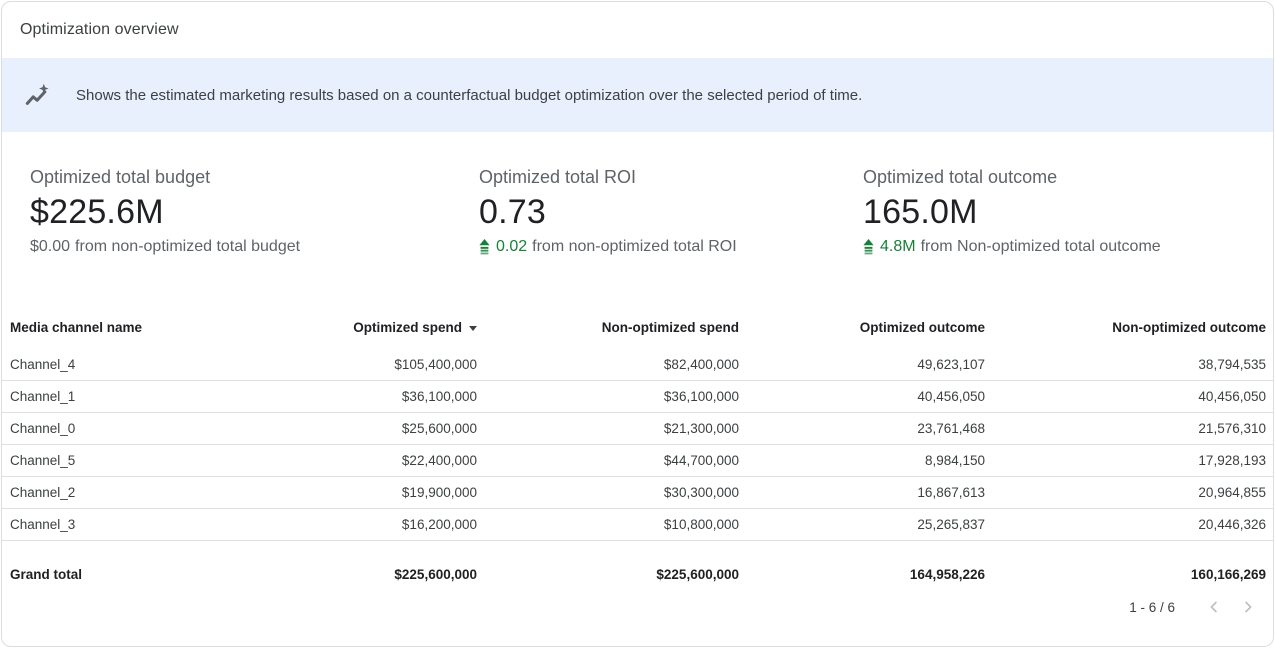  Describe the element at coordinates (637, 30) in the screenshot. I see `card-titlebar: Optimization overview` at that location.